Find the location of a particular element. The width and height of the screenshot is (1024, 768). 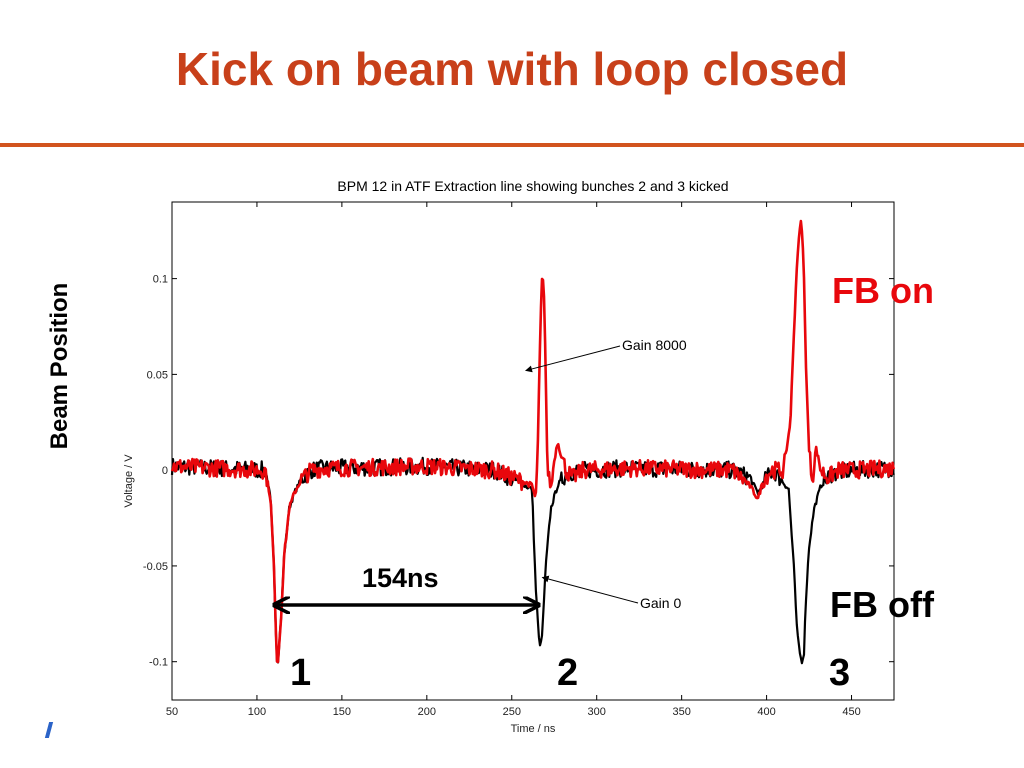

x-tick-label: 150 is located at coordinates (342, 712).